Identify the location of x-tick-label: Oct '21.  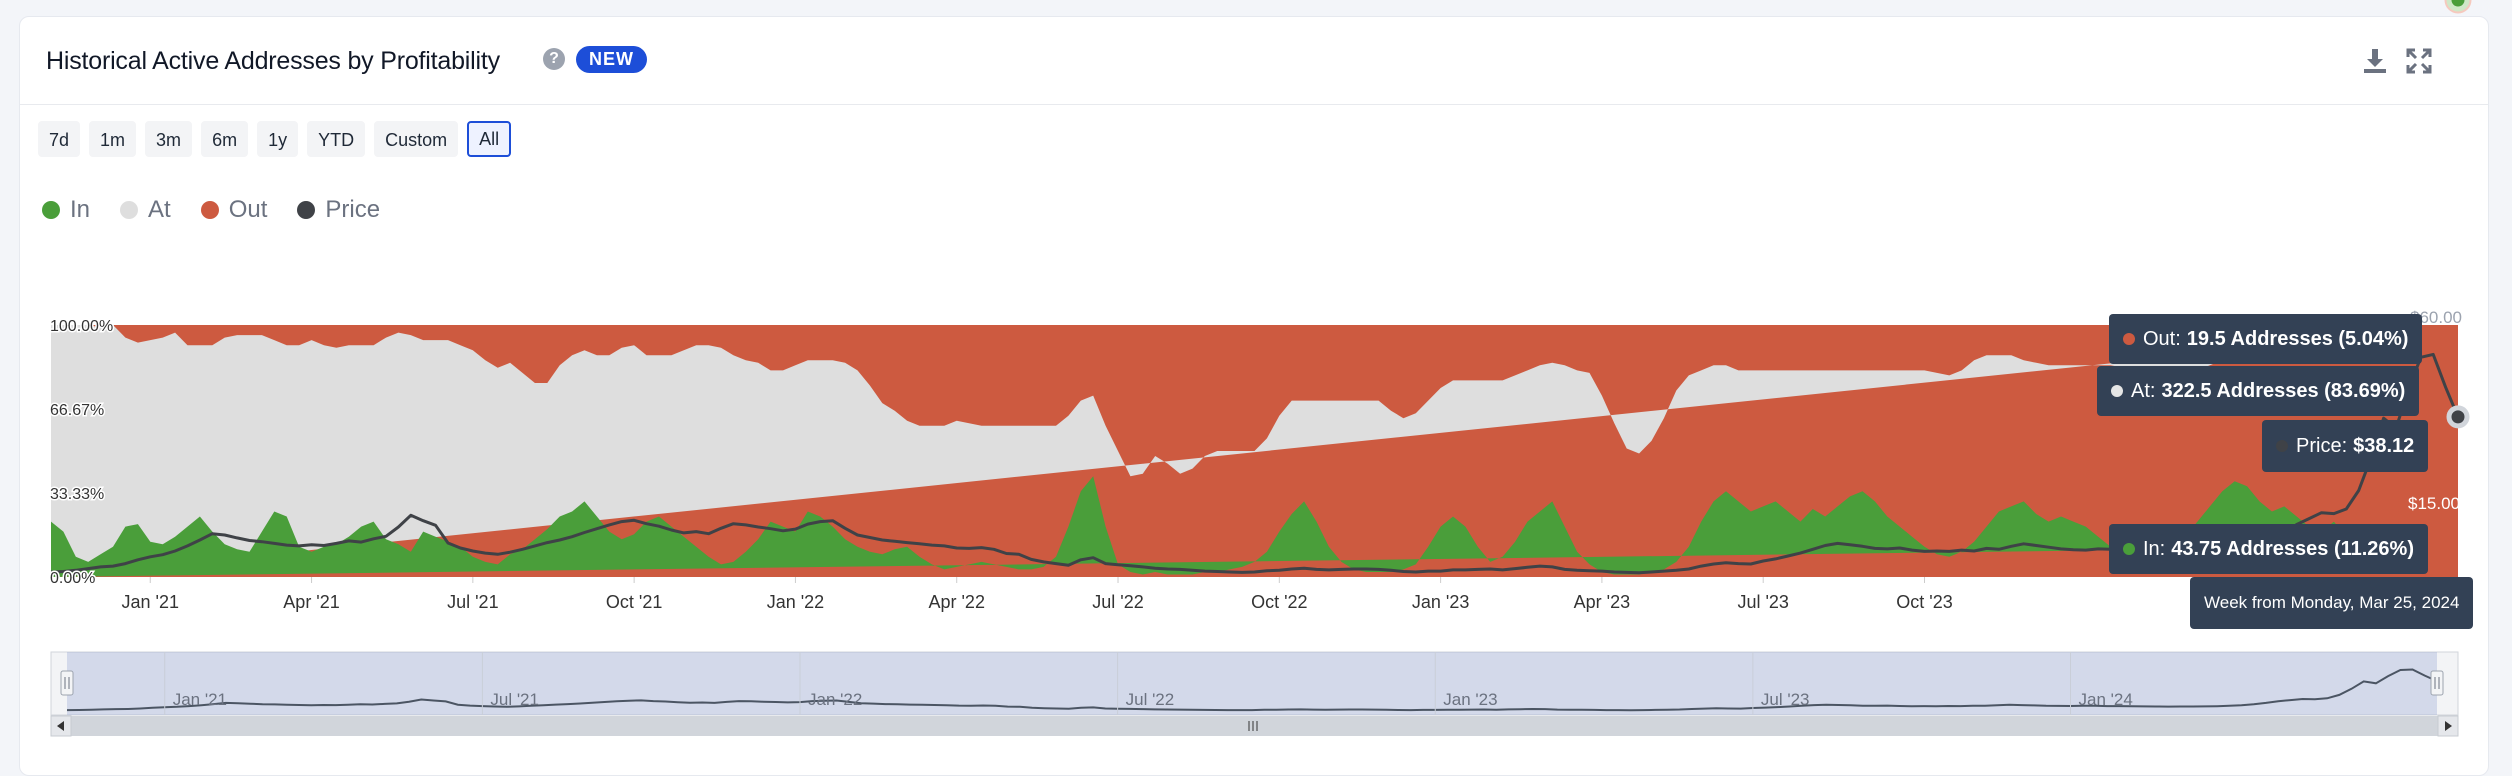
(634, 602).